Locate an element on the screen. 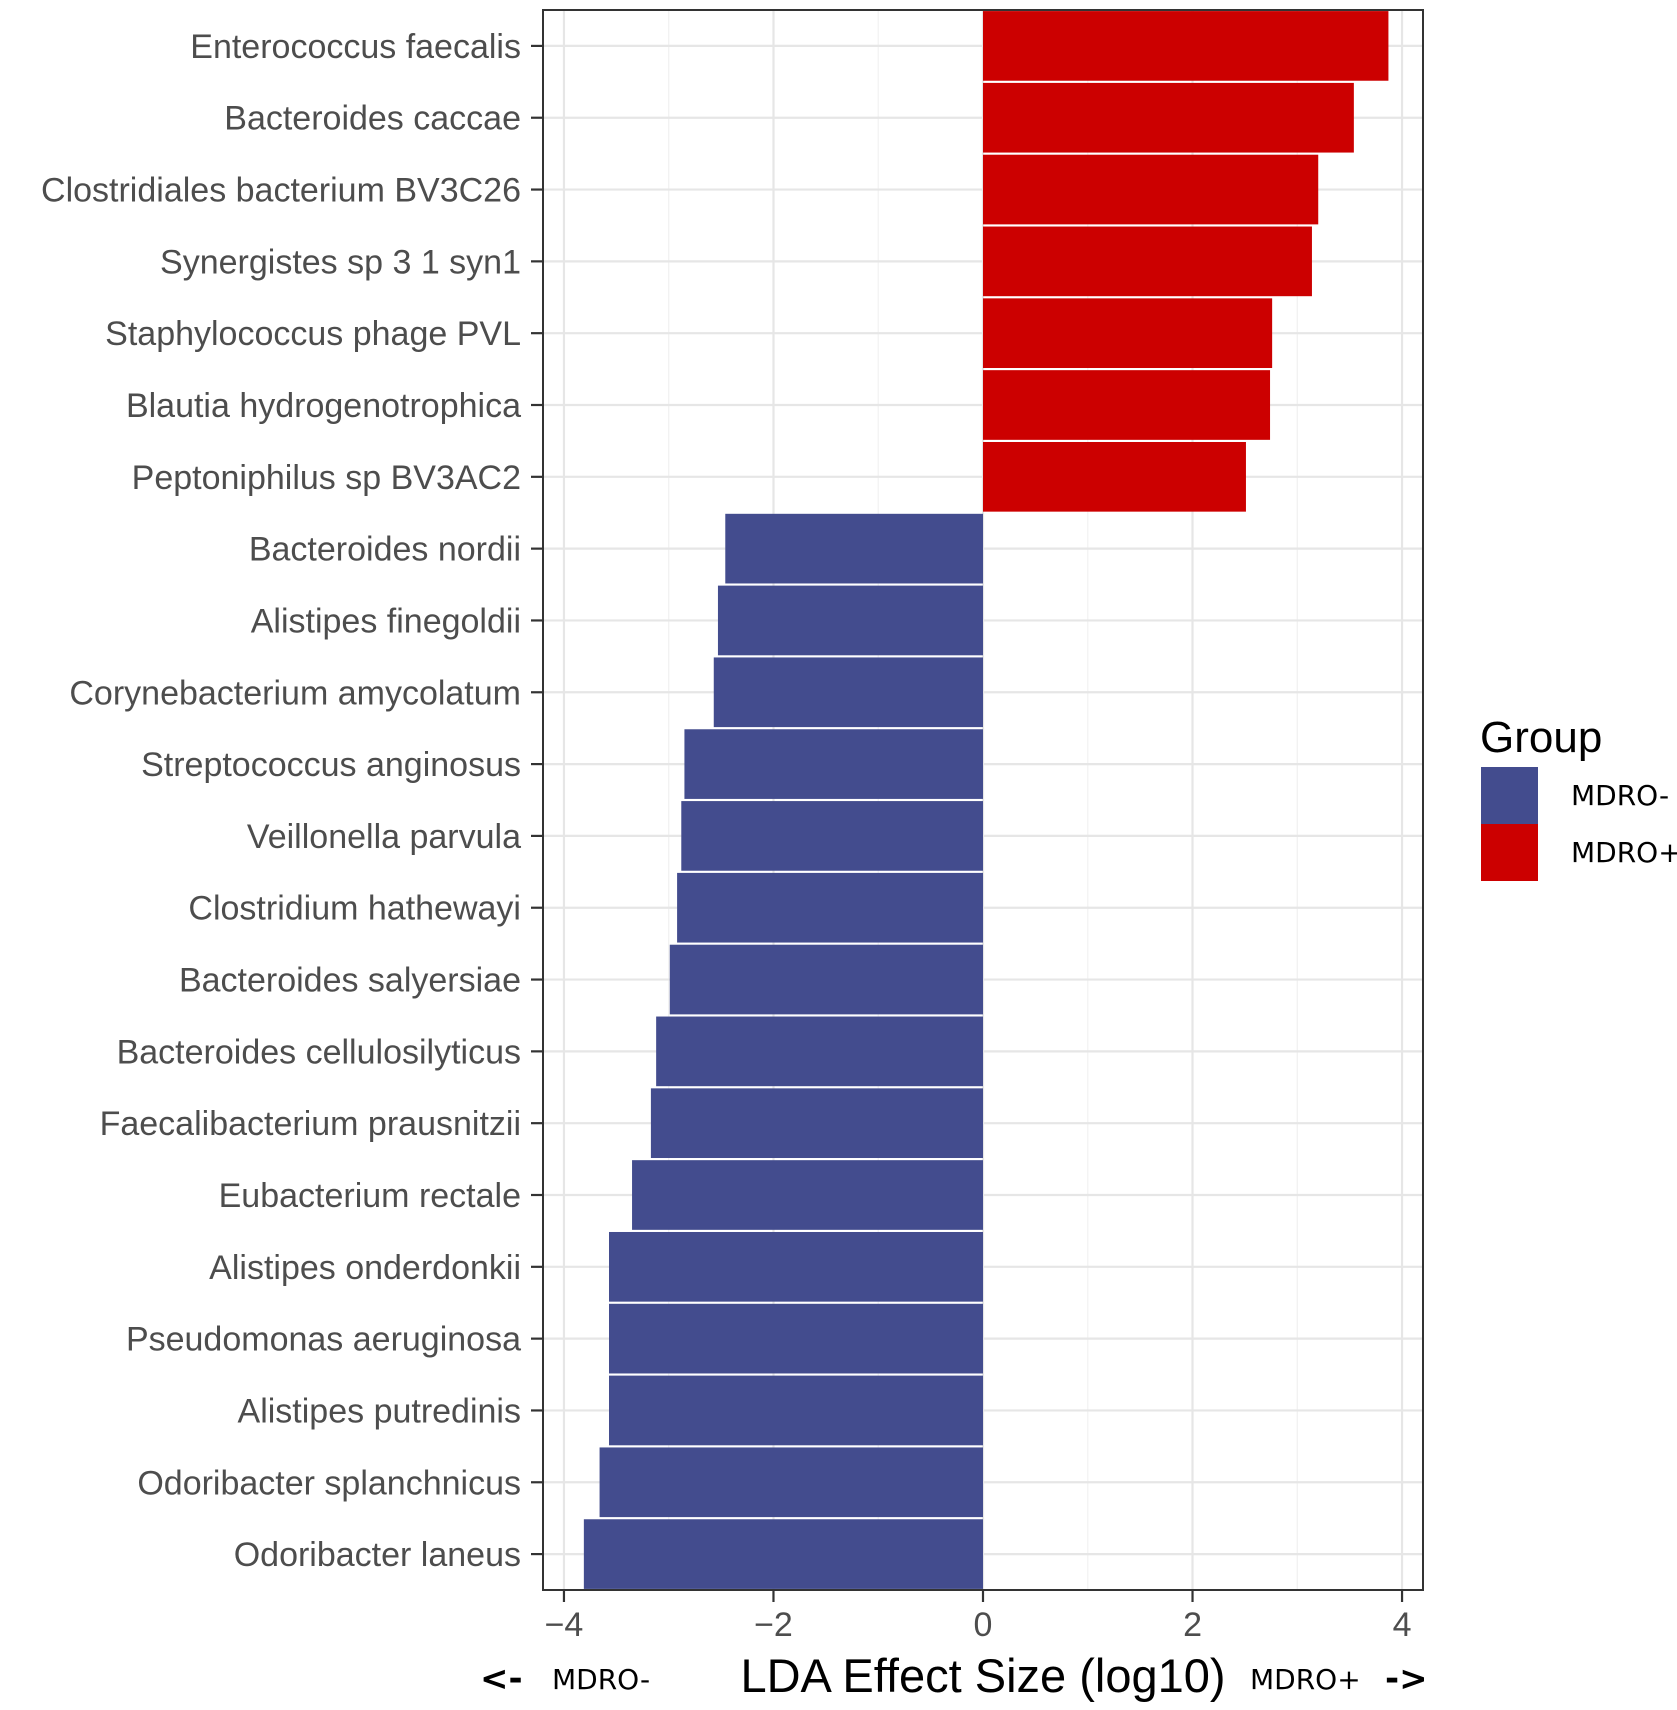  bar-enterococcus-faecalis is located at coordinates (1186, 46).